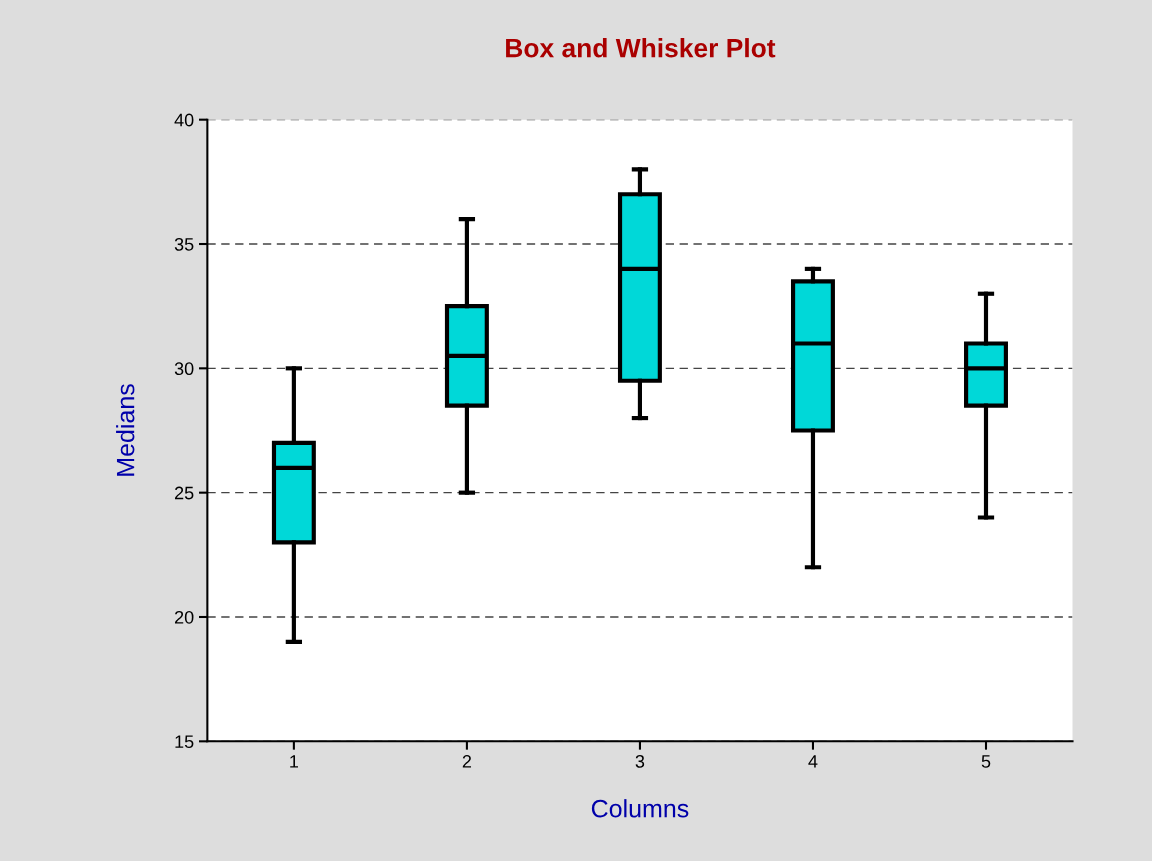  What do you see at coordinates (294, 761) in the screenshot?
I see `x-tick-label: 1` at bounding box center [294, 761].